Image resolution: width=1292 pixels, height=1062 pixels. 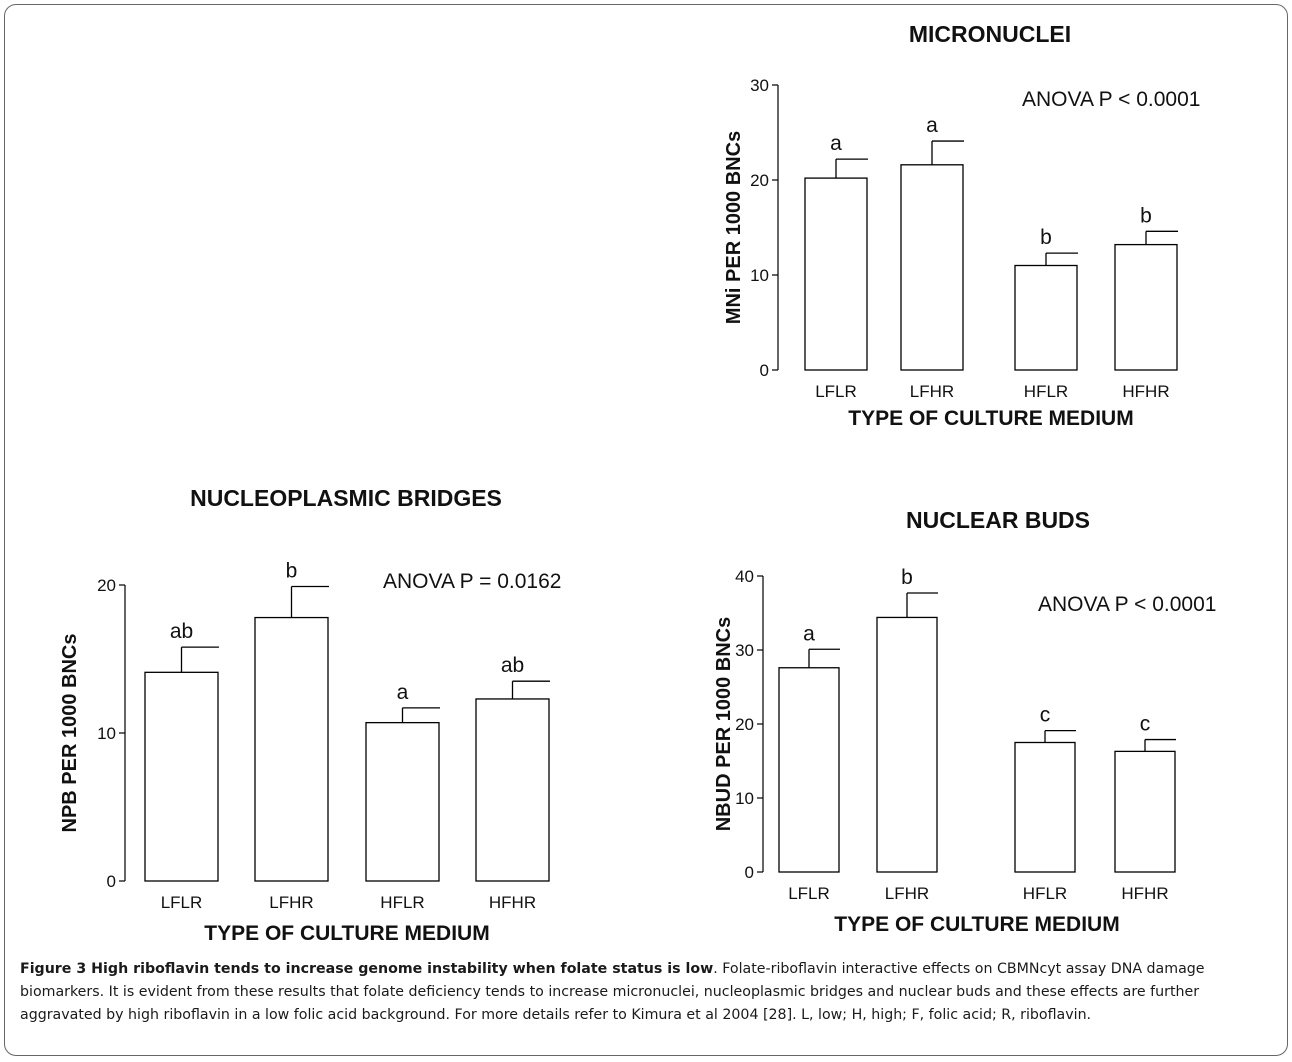 What do you see at coordinates (990, 34) in the screenshot?
I see `mn-chart-title: MICRONUCLEI` at bounding box center [990, 34].